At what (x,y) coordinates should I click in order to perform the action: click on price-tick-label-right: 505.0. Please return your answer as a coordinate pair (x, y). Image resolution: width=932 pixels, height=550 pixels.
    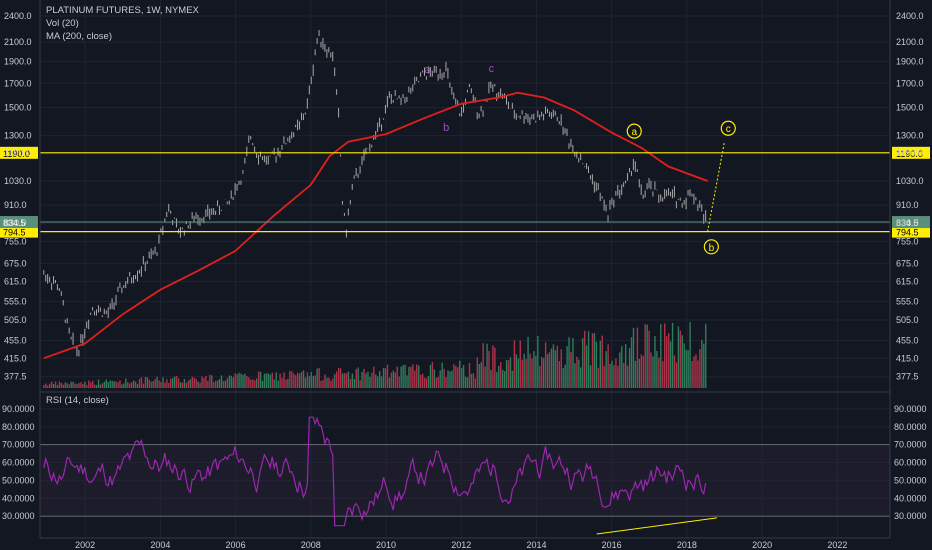
    Looking at the image, I should click on (907, 320).